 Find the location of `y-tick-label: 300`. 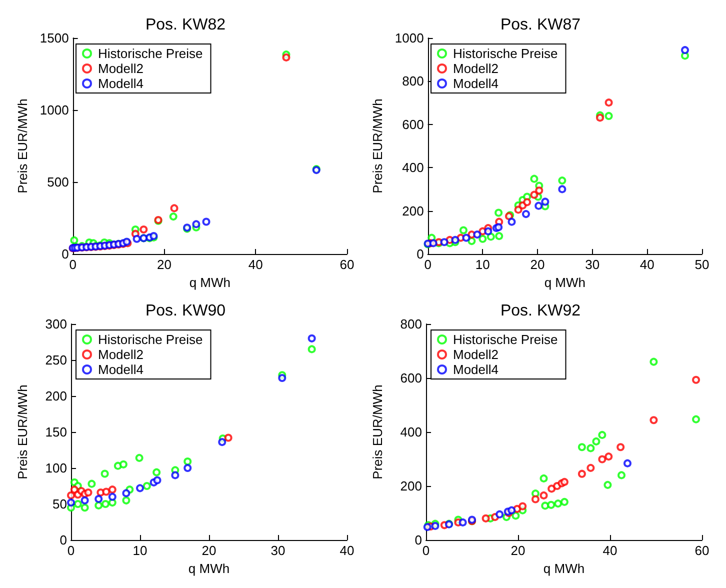

y-tick-label: 300 is located at coordinates (56, 324).